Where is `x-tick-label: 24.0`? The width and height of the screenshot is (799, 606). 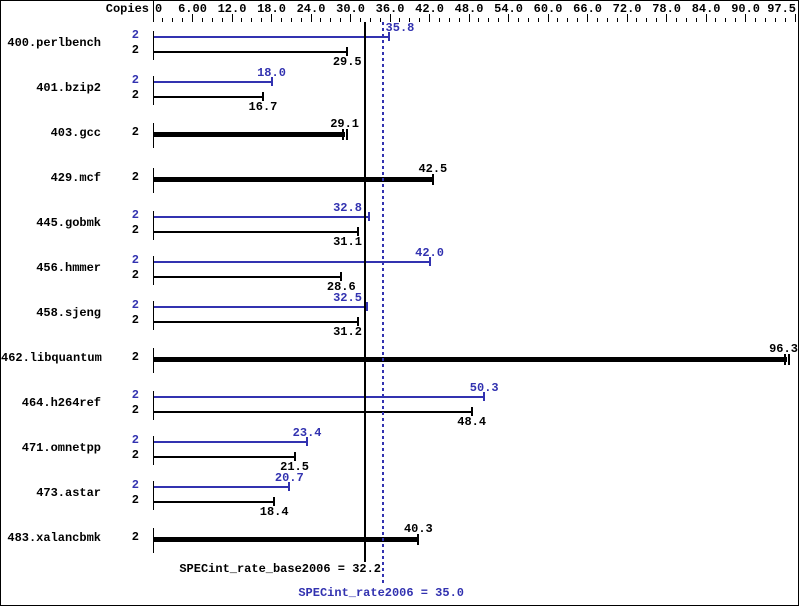
x-tick-label: 24.0 is located at coordinates (311, 9).